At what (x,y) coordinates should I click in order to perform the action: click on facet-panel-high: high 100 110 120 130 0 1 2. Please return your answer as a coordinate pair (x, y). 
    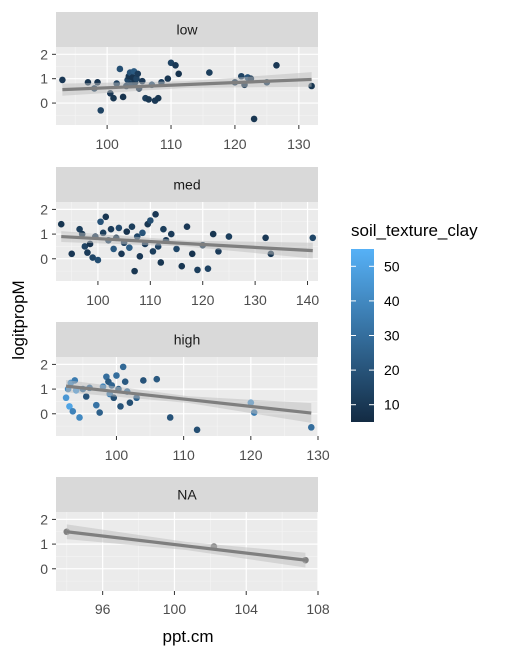
    Looking at the image, I should click on (185, 392).